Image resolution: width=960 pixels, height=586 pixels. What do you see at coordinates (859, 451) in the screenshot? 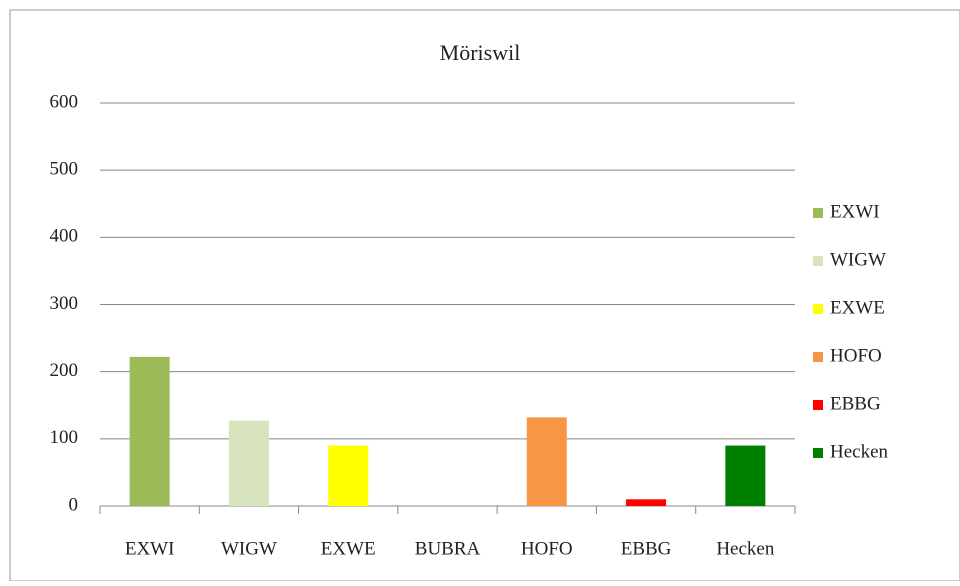
I see `legend-label: Hecken` at bounding box center [859, 451].